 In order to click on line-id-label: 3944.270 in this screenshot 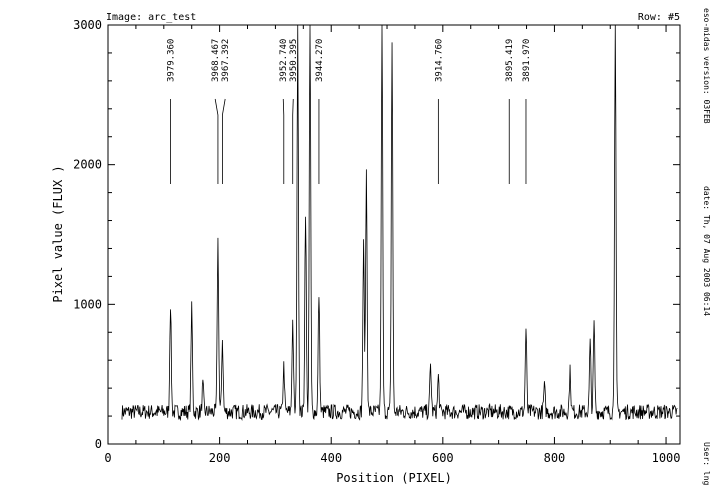, I will do `click(320, 60)`.